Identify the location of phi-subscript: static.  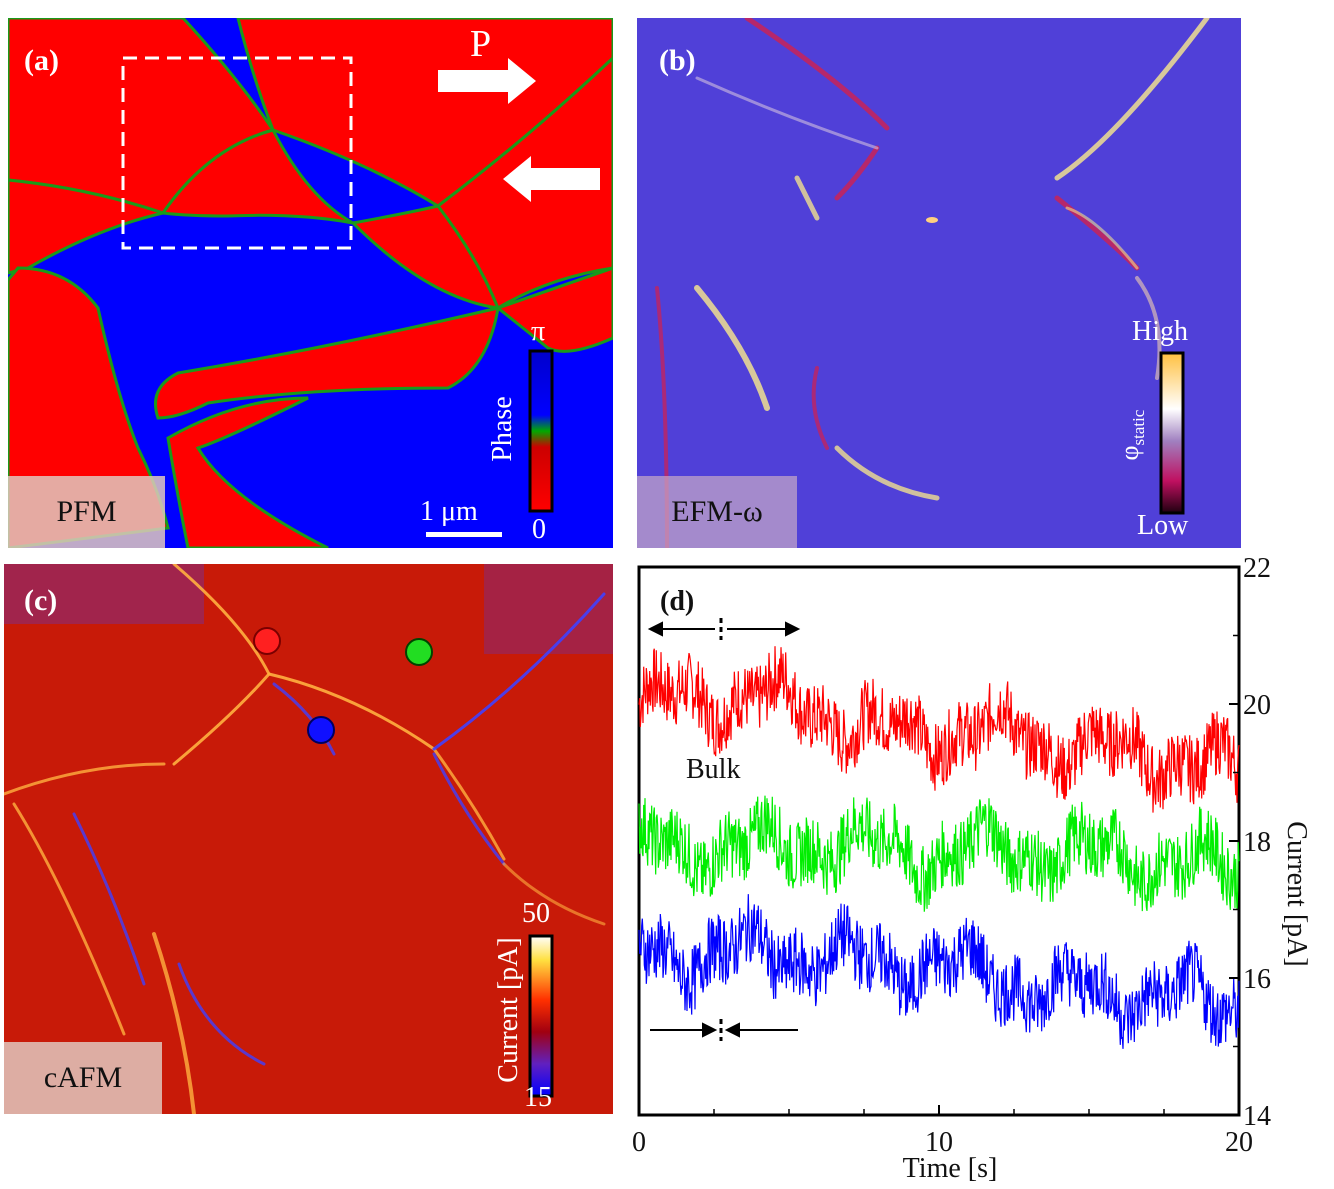
(1139, 427).